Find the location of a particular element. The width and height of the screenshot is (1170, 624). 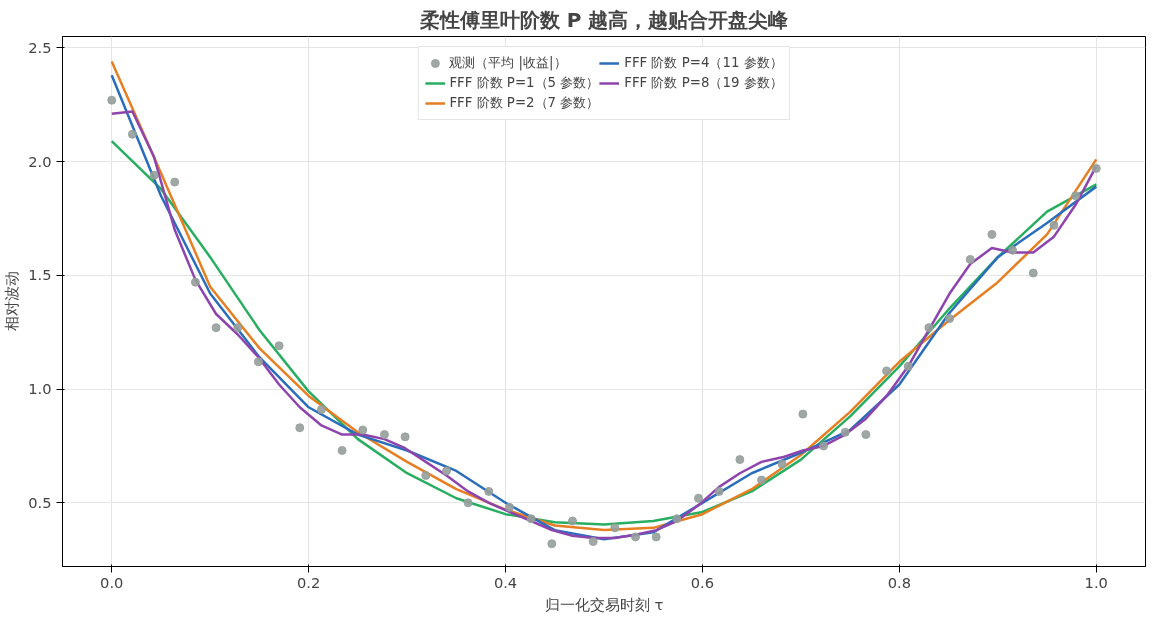

y-tick-label: 2.0 is located at coordinates (40, 161).